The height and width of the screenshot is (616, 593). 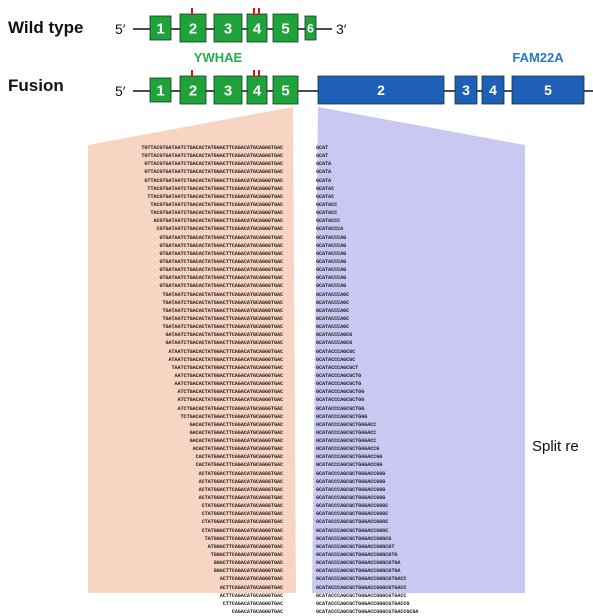 I want to click on ywhae-read-row: TAATCTGACACTATGGACTTCAGACATGCAGGGTGAC, so click(x=227, y=367).